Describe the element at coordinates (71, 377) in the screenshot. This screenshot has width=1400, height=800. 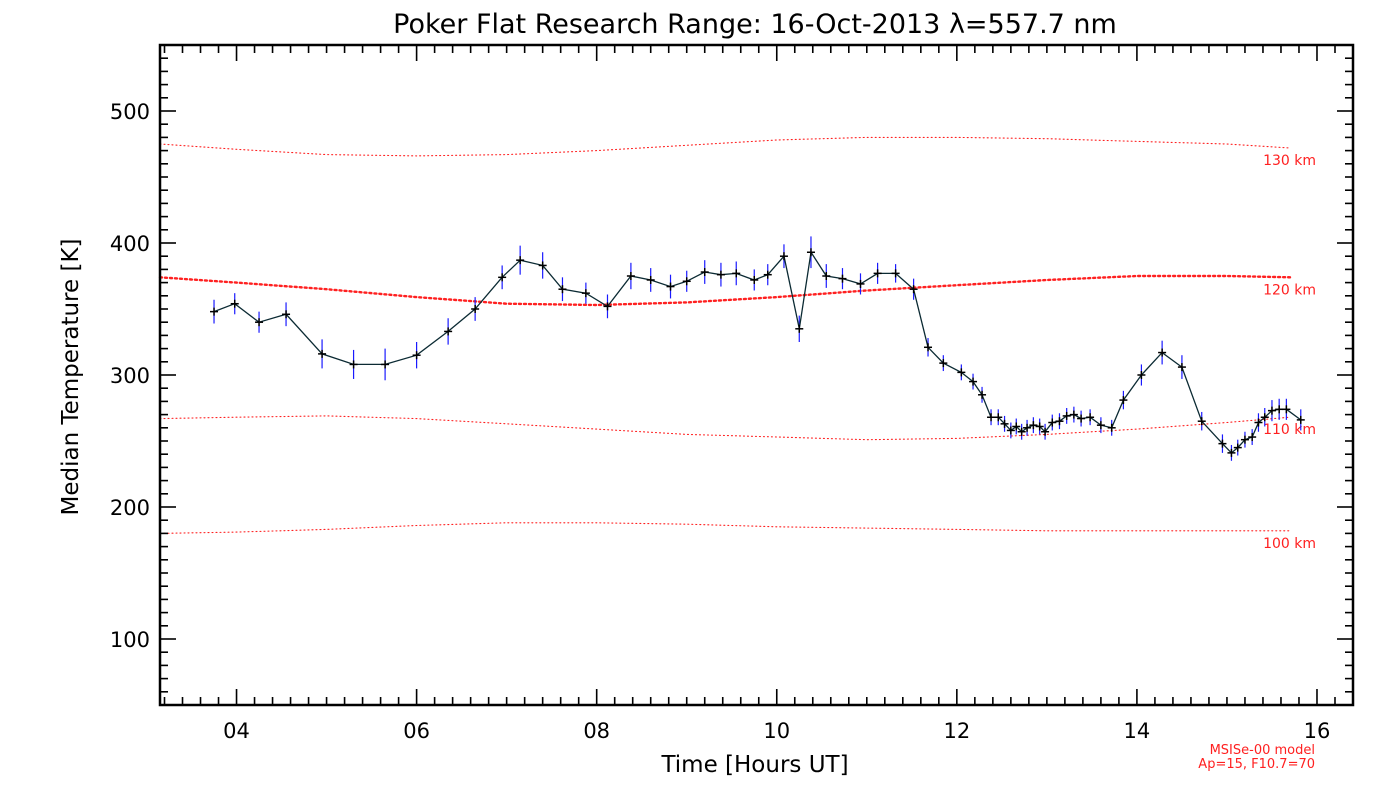
I see `y-axis-label: Median Temperature [K]` at that location.